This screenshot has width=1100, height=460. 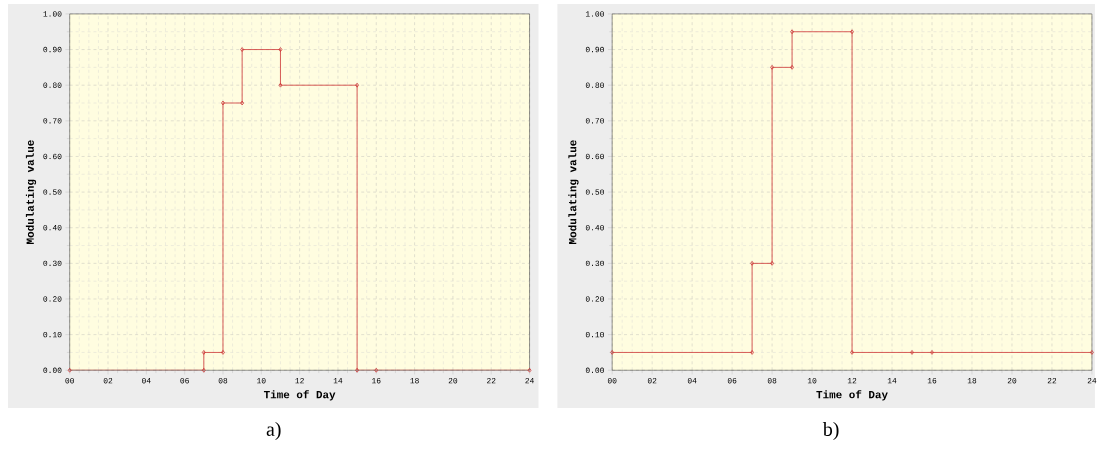 What do you see at coordinates (273, 431) in the screenshot?
I see `text: a)` at bounding box center [273, 431].